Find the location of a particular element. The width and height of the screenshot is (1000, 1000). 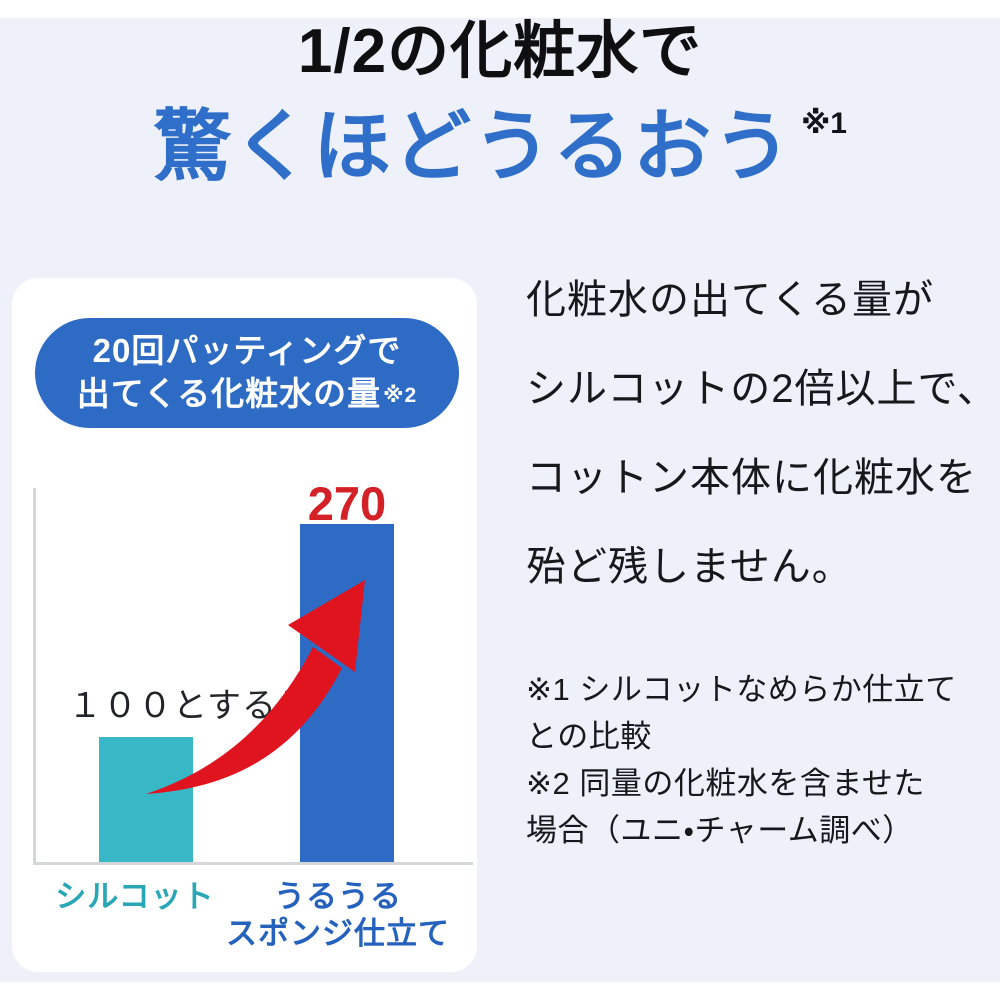

chart-title-badge: 20回パッティングで 出てくる化粧水の量※2 is located at coordinates (247, 373).